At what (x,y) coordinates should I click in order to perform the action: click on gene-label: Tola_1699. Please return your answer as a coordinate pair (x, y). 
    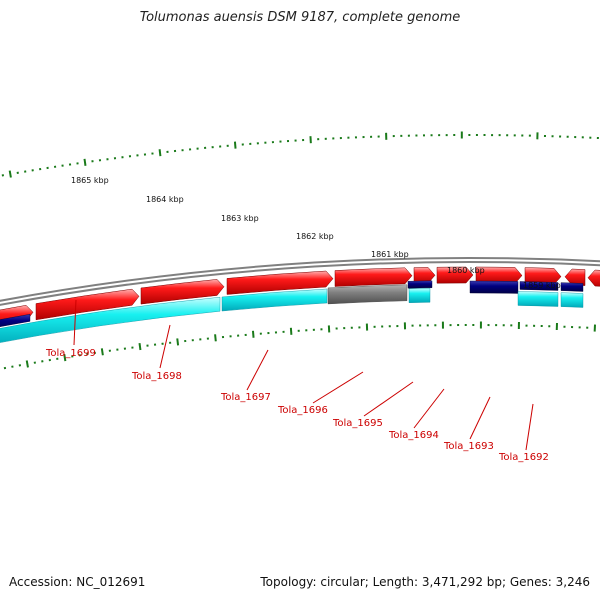
    Looking at the image, I should click on (70, 353).